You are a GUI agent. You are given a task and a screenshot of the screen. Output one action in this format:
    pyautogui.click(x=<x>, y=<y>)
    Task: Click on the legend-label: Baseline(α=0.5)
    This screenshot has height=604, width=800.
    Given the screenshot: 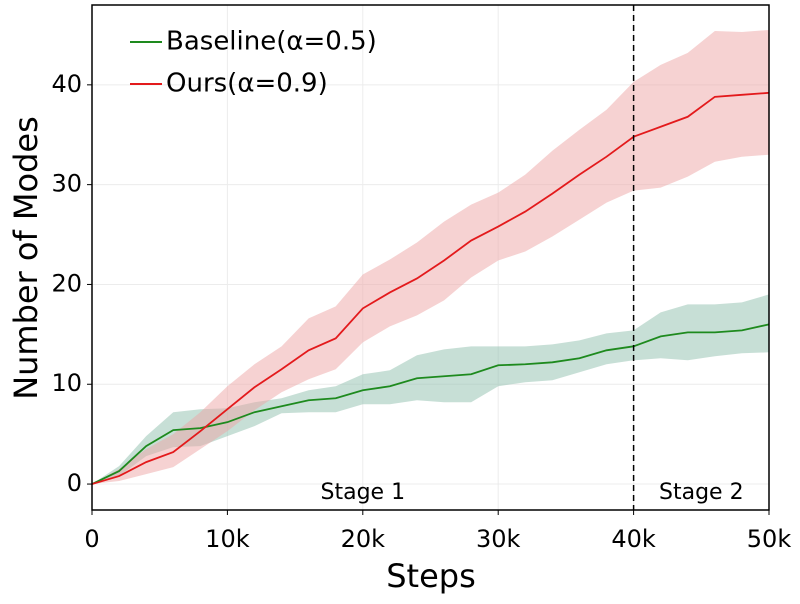 What is the action you would take?
    pyautogui.click(x=271, y=42)
    